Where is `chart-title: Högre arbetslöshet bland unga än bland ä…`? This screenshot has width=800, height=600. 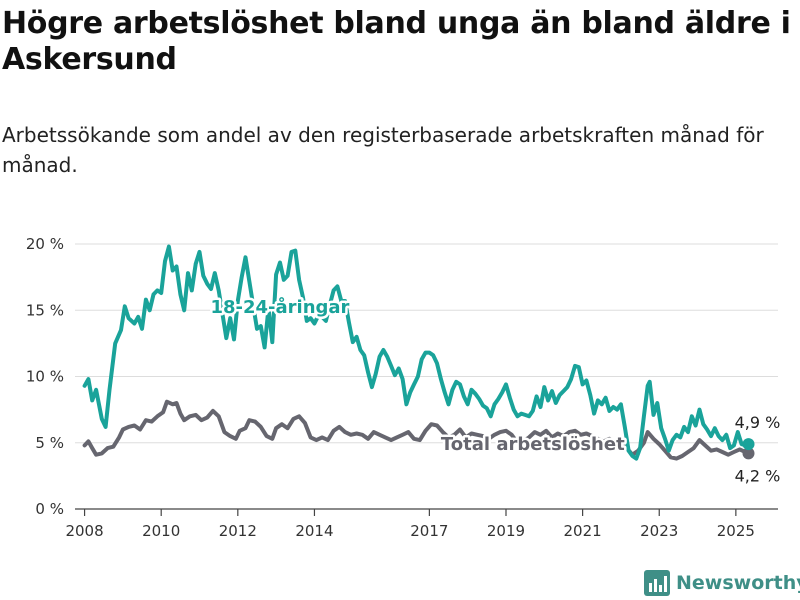
chart-title: Högre arbetslöshet bland unga än bland ä… is located at coordinates (396, 41).